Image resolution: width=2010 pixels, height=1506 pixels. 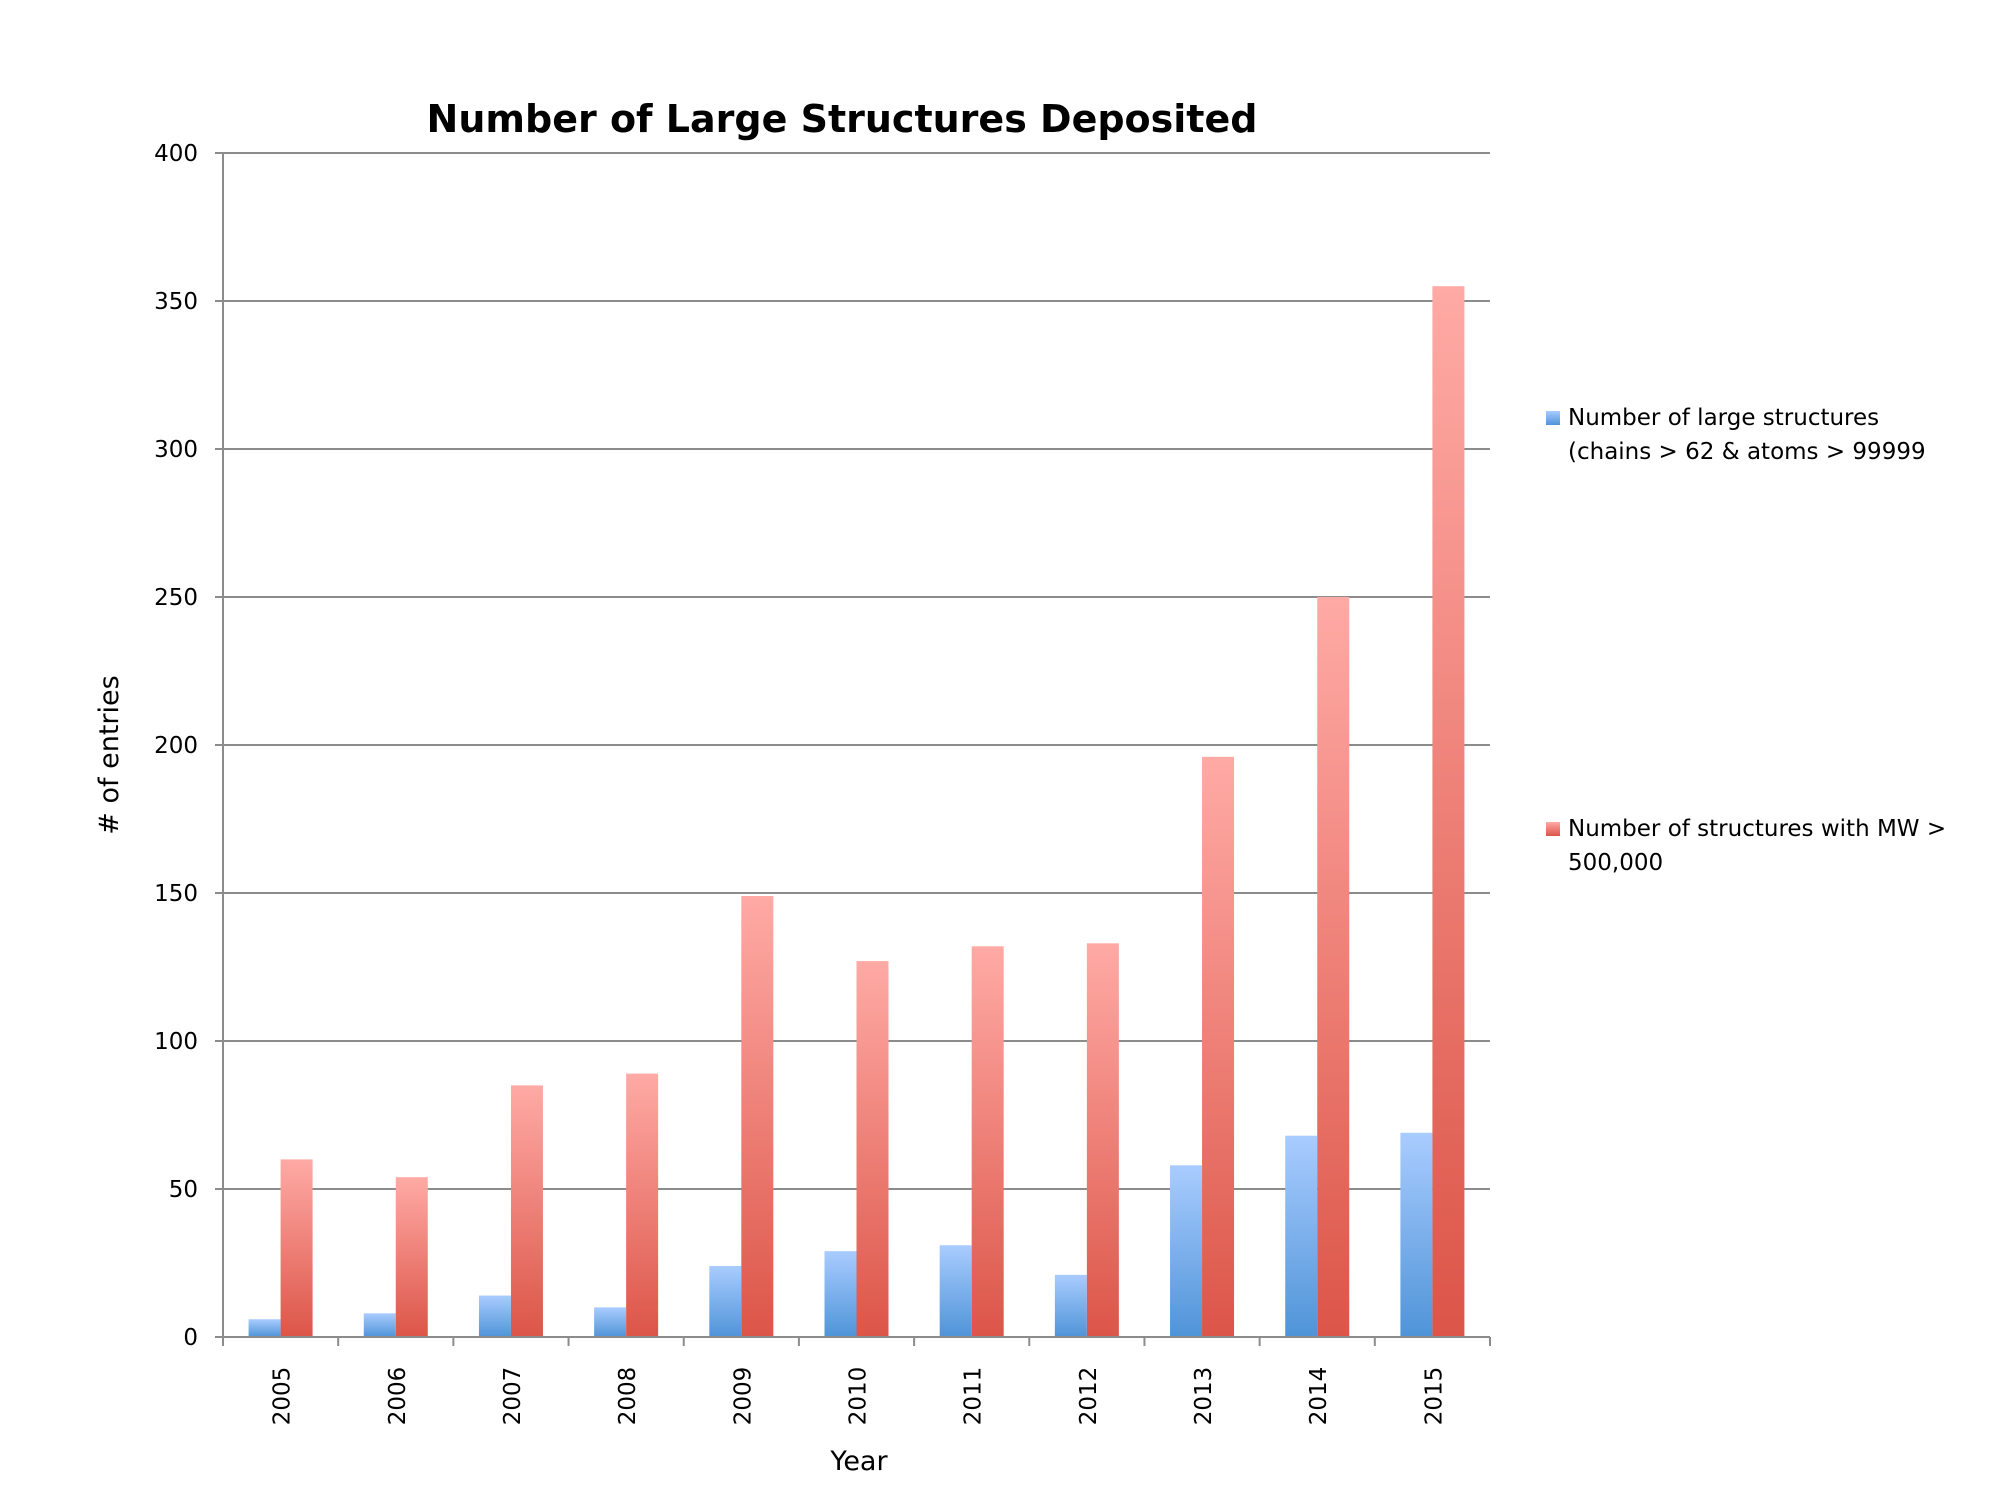 What do you see at coordinates (1434, 1396) in the screenshot?
I see `x-tick-label: 2015` at bounding box center [1434, 1396].